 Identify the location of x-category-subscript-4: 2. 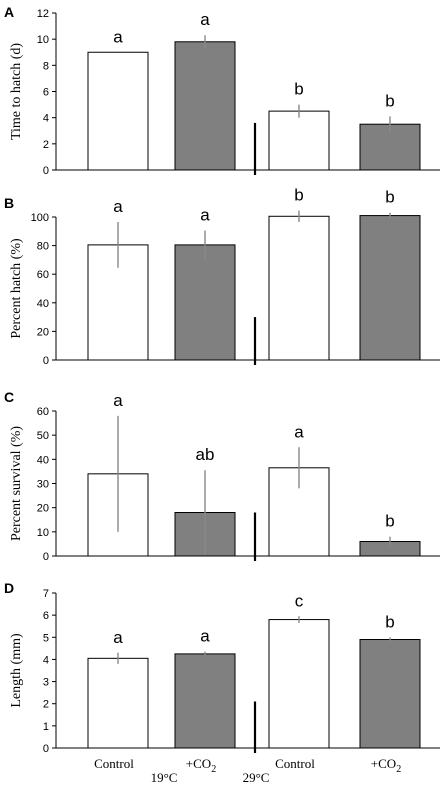
(398, 769).